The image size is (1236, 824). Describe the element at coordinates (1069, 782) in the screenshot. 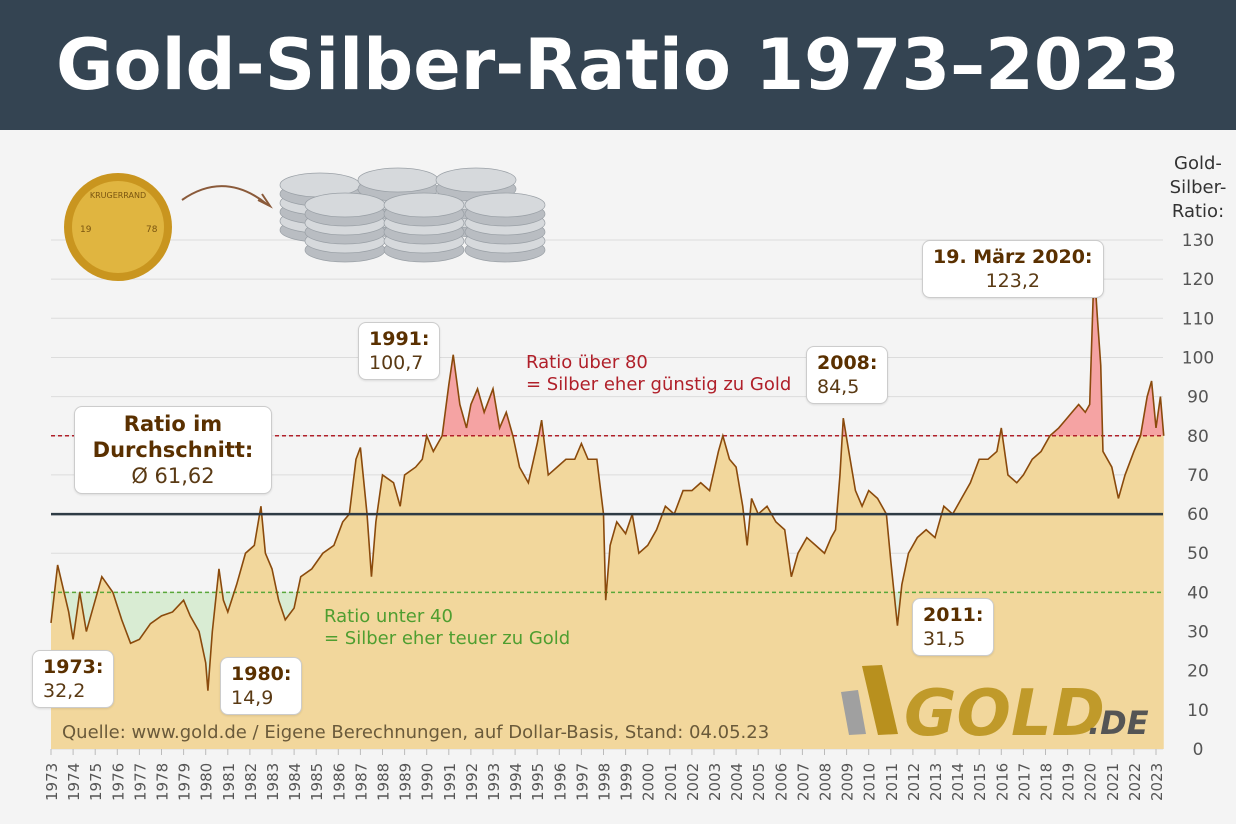

I see `x-tick-label: 2019` at that location.